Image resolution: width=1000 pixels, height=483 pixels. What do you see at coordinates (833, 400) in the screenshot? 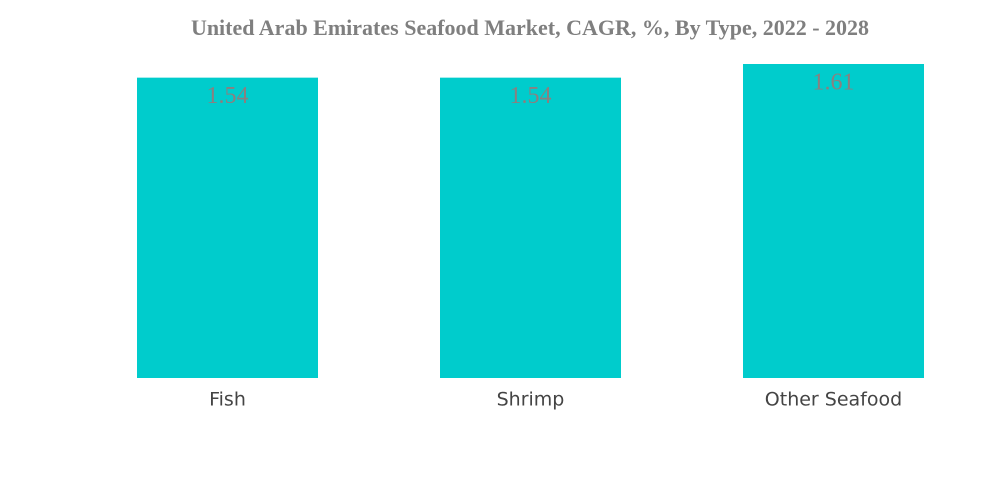
I see `x-tick-label: Other Seafood` at bounding box center [833, 400].